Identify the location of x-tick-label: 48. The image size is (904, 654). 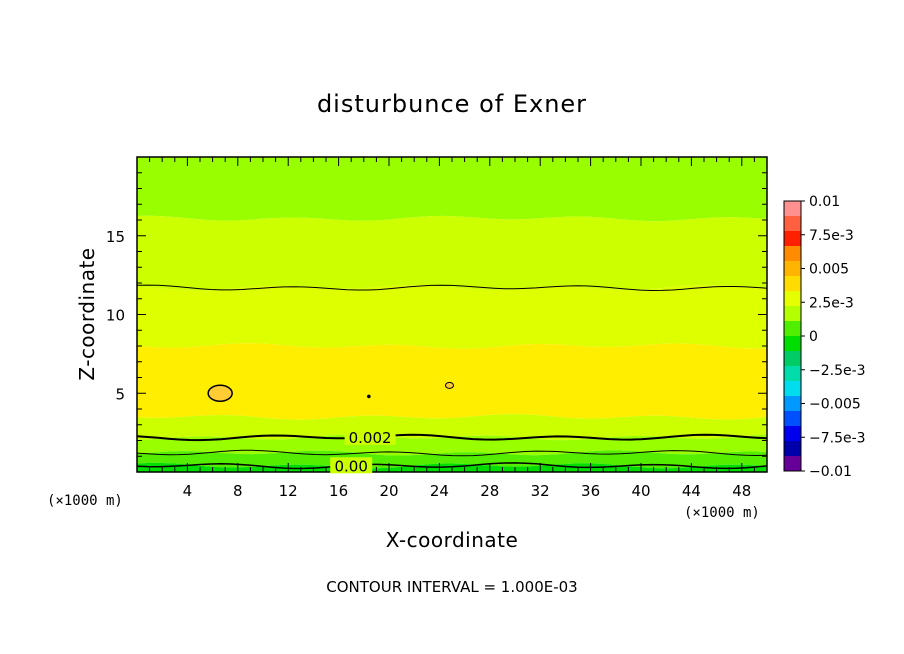
(741, 491).